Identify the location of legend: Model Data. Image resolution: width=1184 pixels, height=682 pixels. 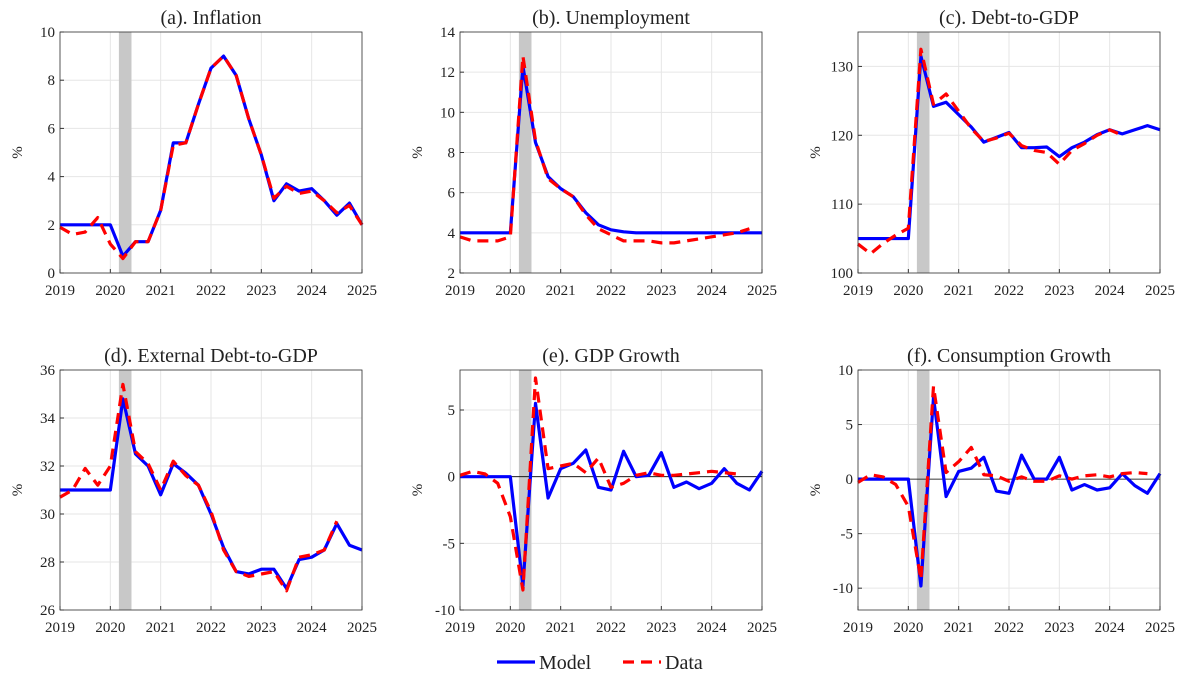
(600, 663).